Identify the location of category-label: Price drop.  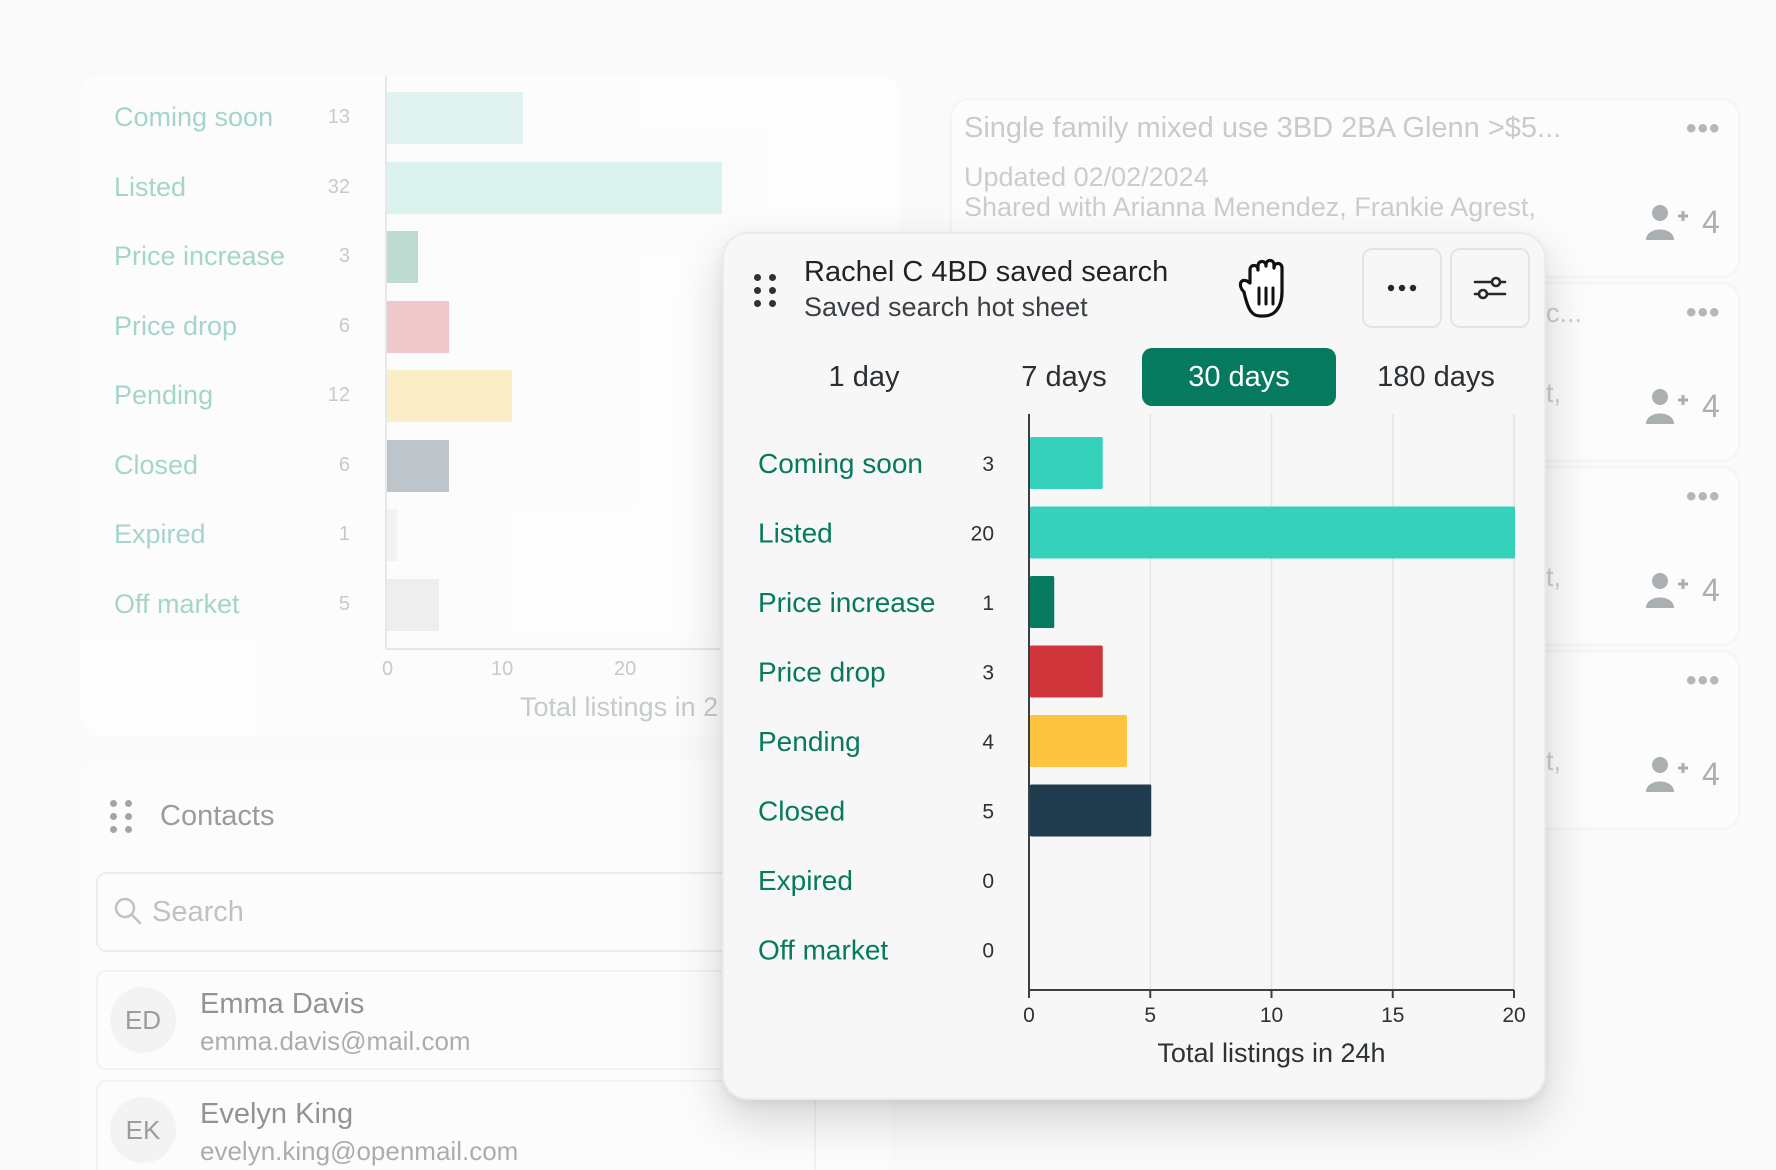
(822, 672).